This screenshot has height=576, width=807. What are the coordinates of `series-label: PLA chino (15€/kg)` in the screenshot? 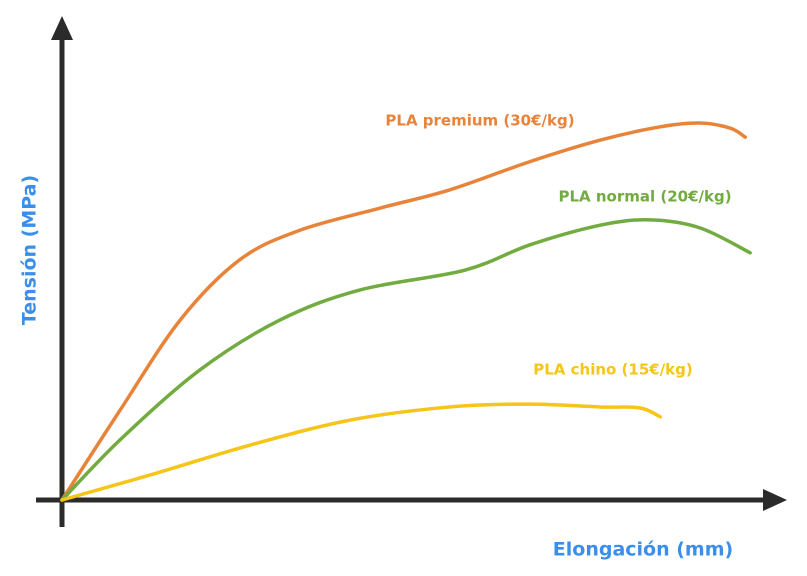 It's located at (613, 370).